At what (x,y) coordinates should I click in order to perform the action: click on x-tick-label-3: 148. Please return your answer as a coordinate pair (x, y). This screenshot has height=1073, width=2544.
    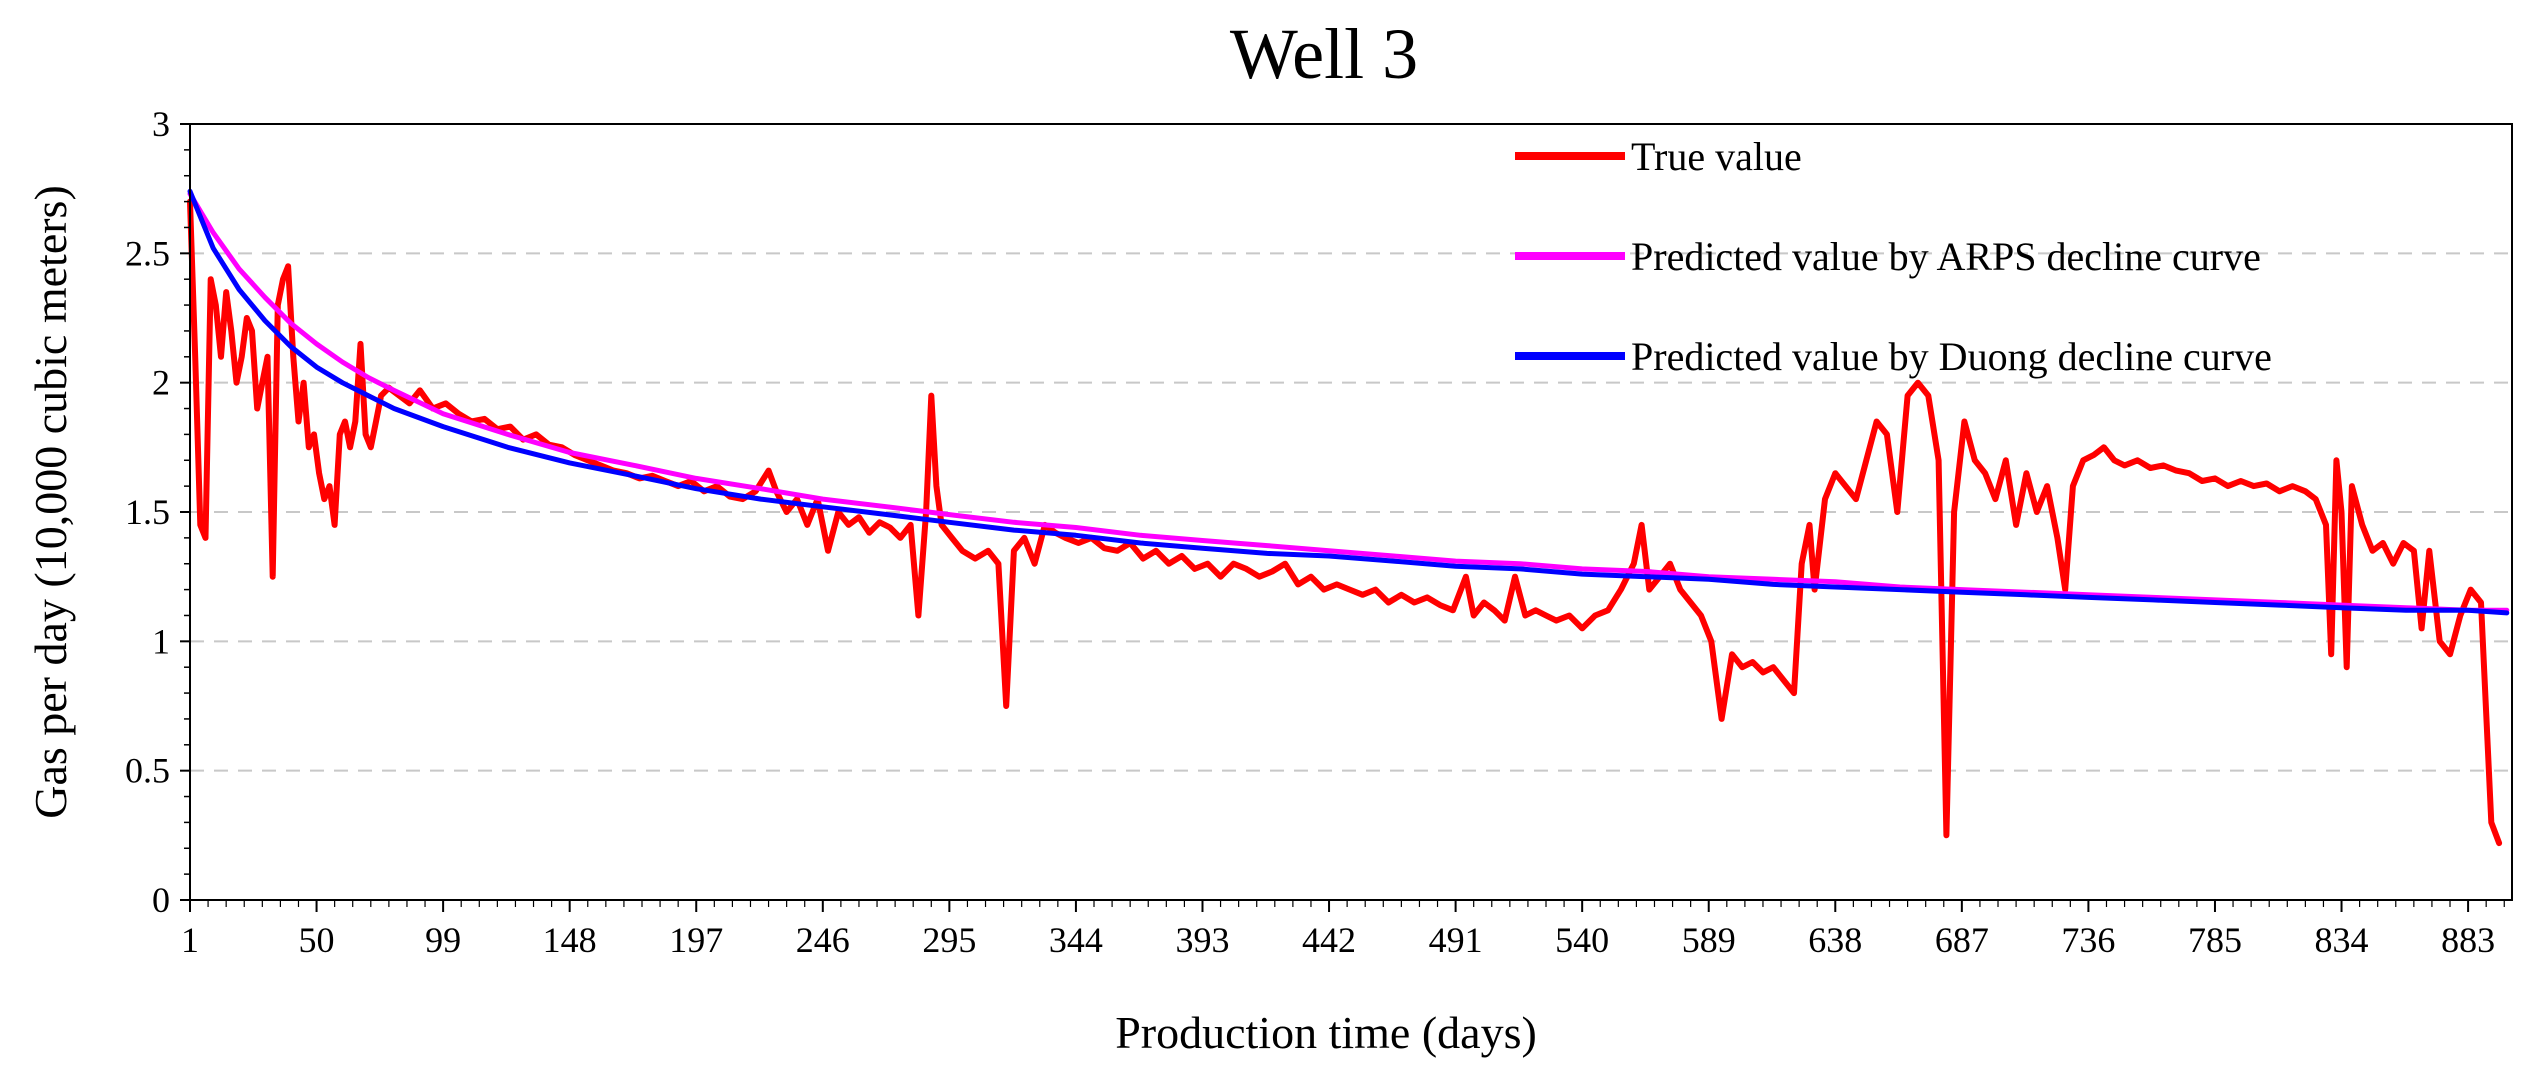
    Looking at the image, I should click on (570, 940).